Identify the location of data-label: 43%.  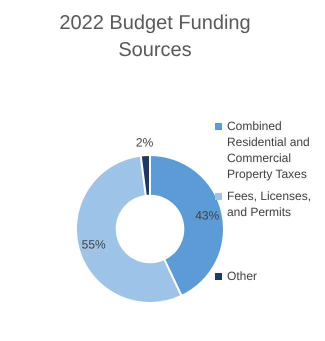
(207, 215).